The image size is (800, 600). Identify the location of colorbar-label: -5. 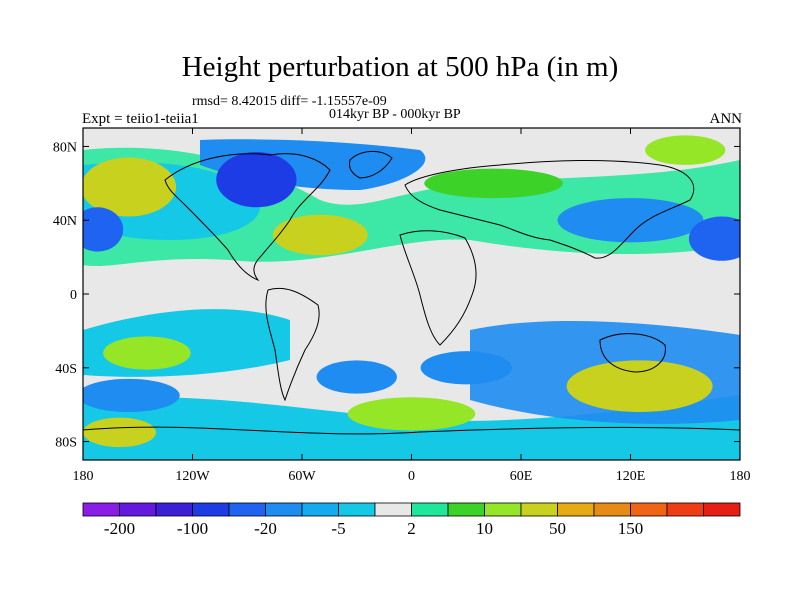
(338, 528).